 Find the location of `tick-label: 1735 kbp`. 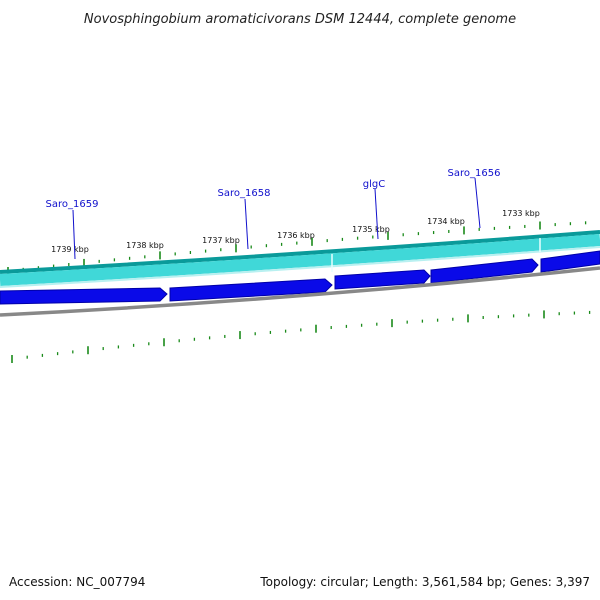

tick-label: 1735 kbp is located at coordinates (371, 229).